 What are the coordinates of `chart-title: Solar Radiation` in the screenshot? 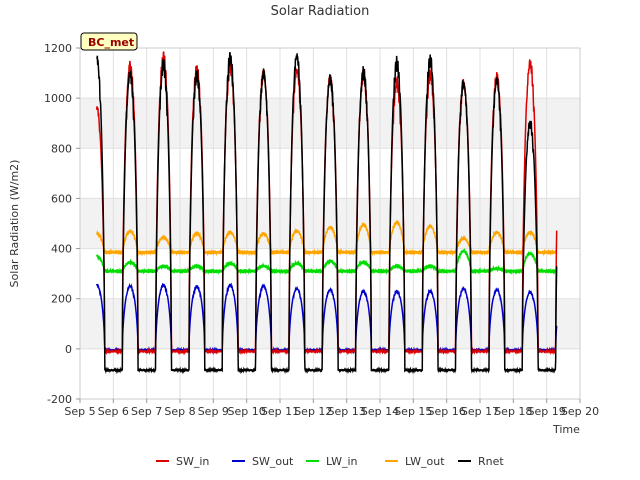 It's located at (320, 11).